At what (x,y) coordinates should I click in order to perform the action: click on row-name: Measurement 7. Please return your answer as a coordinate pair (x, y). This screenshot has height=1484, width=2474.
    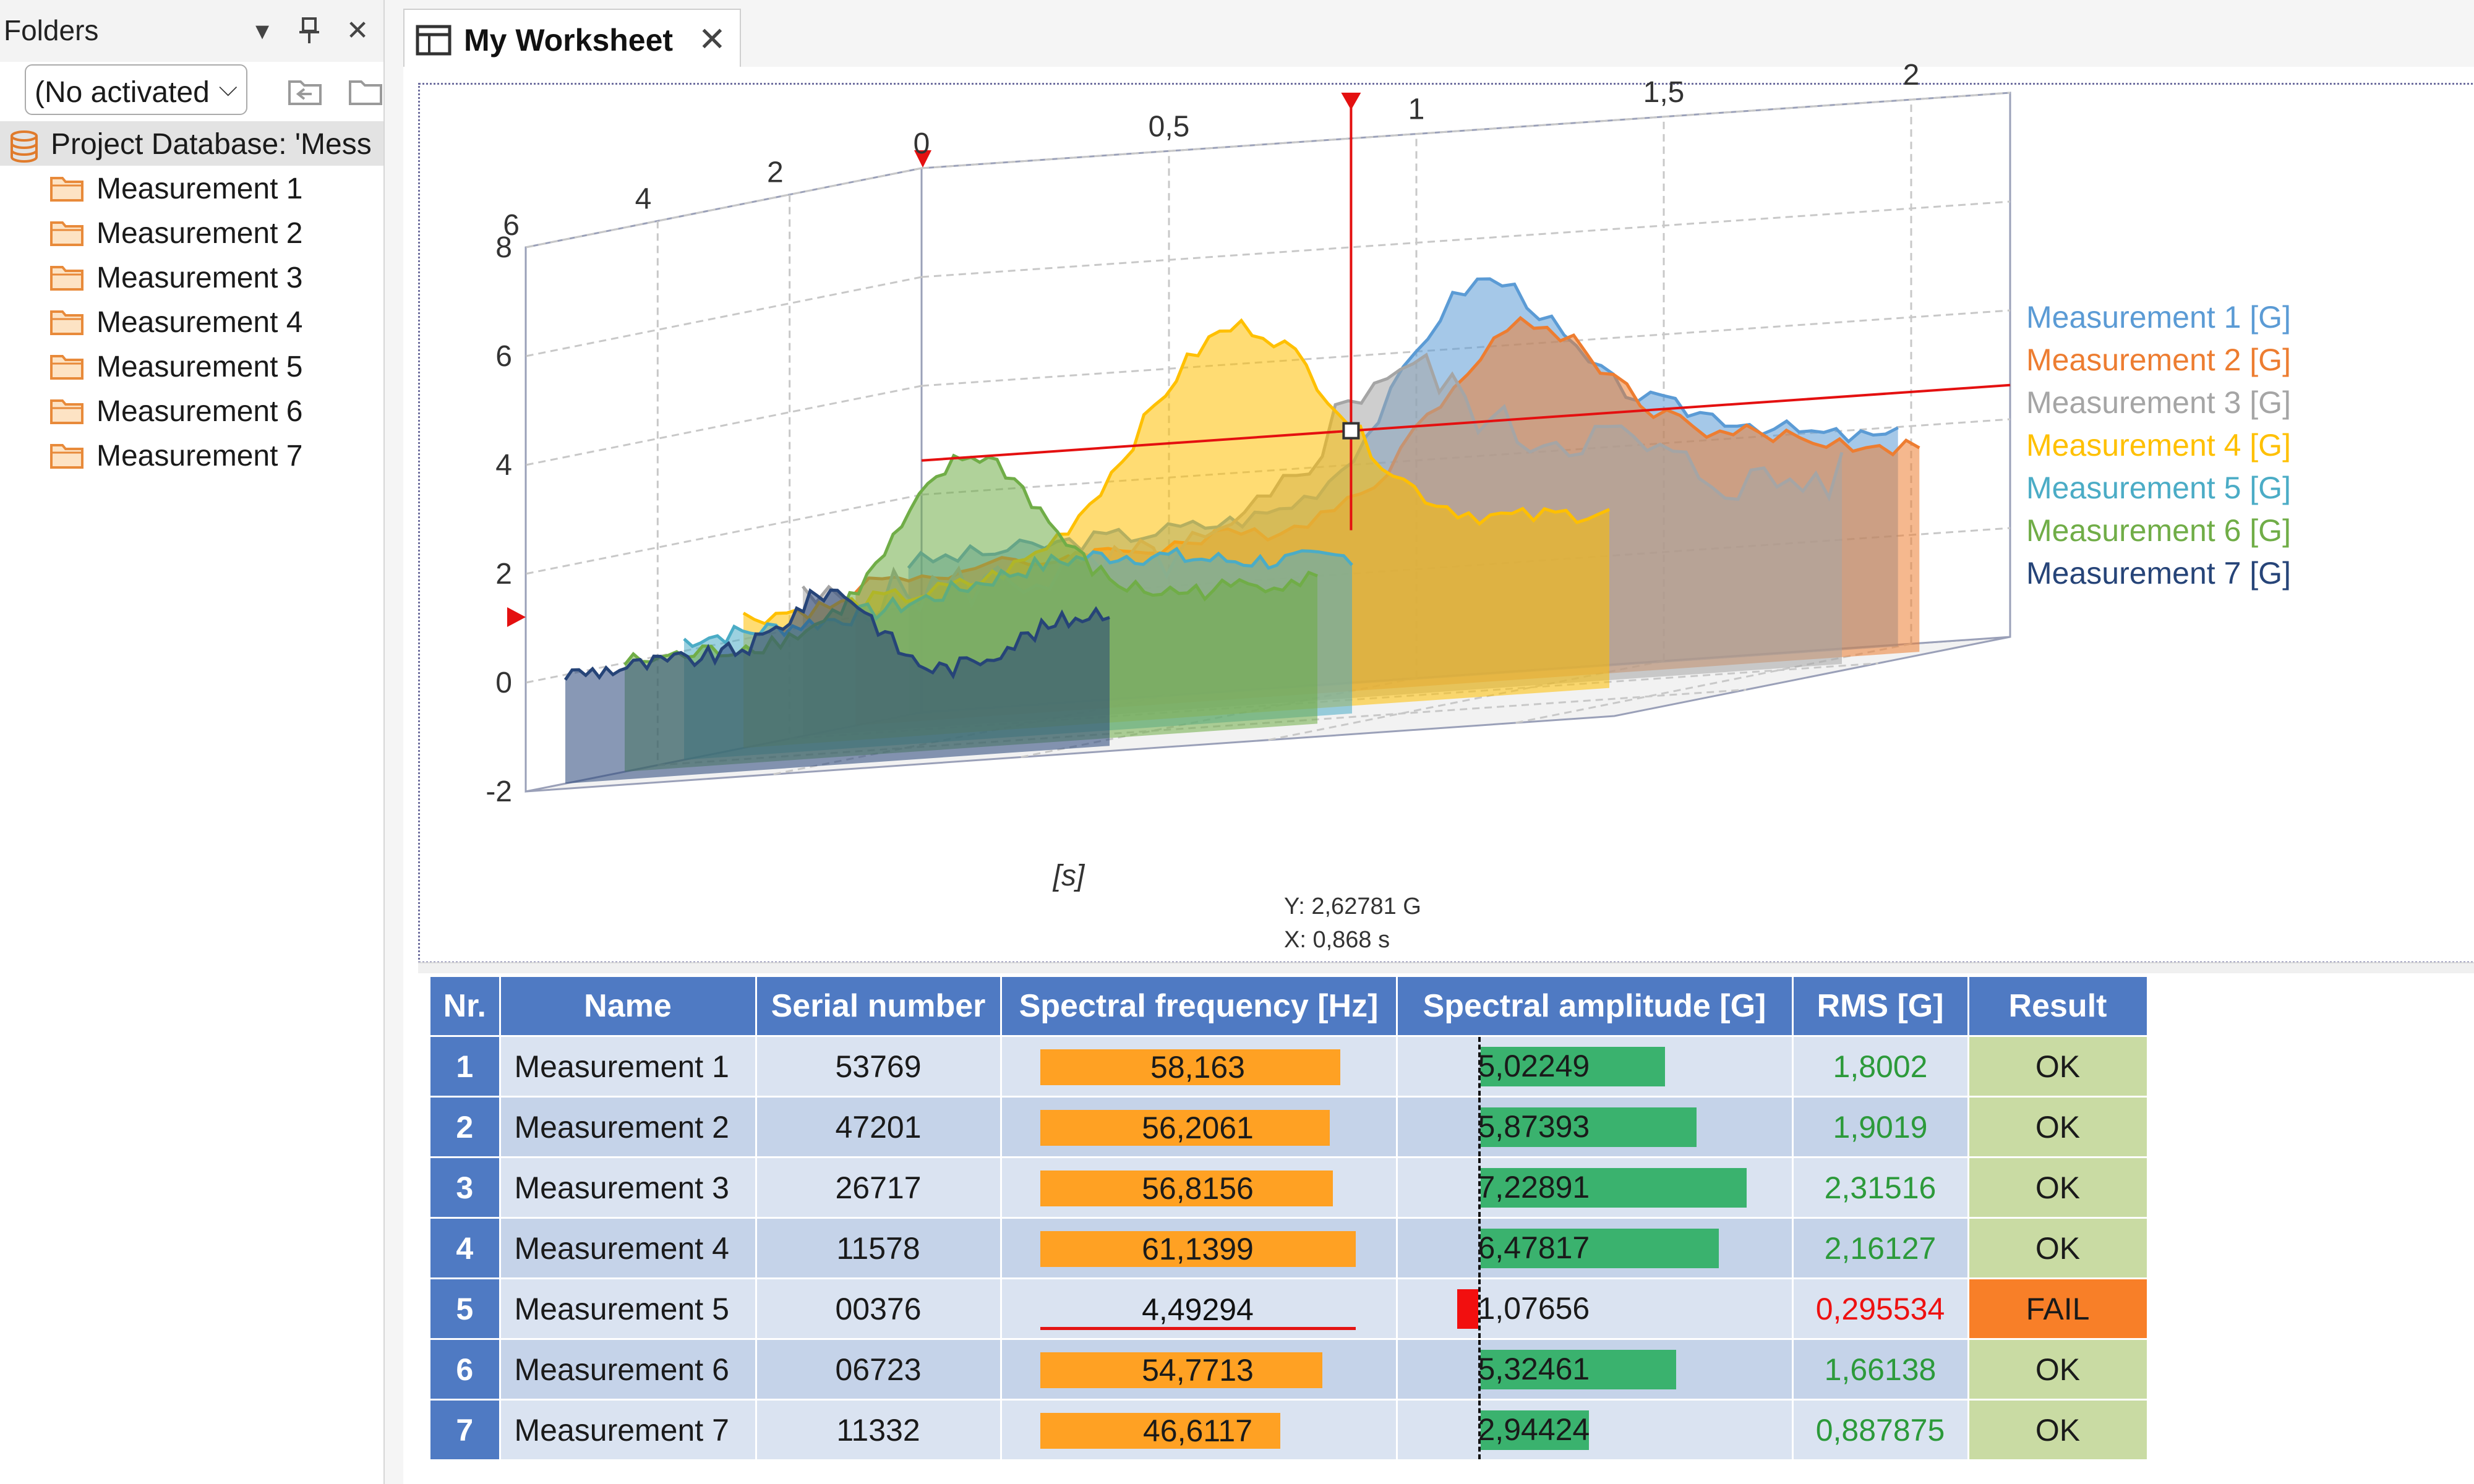
    Looking at the image, I should click on (628, 1429).